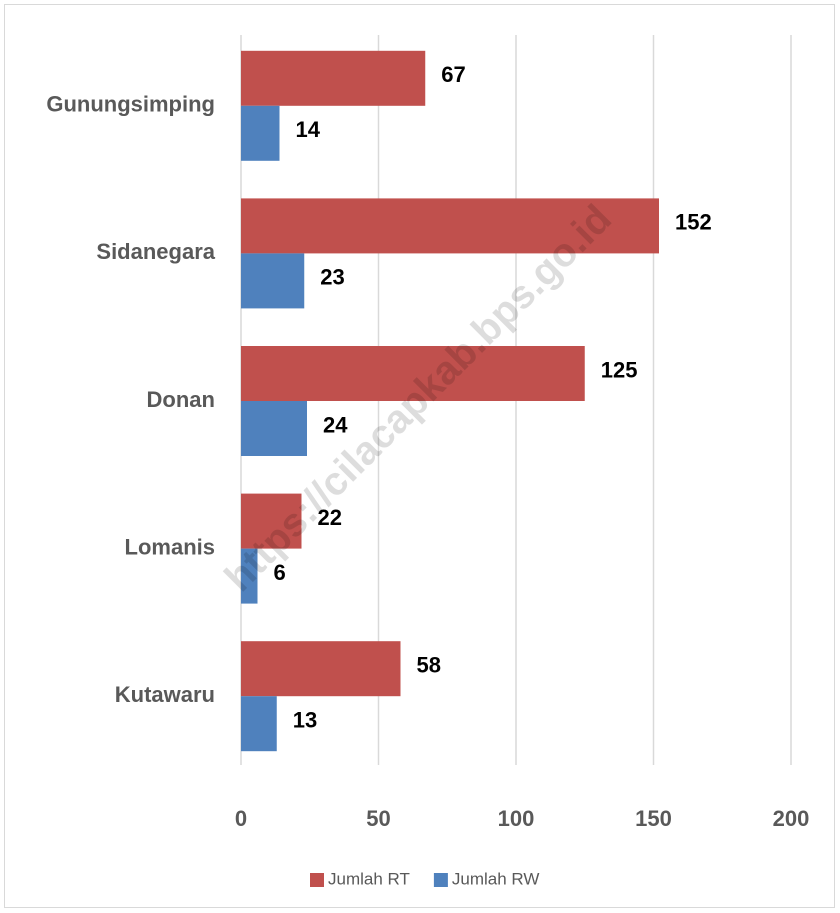  Describe the element at coordinates (453, 74) in the screenshot. I see `data-label: 67` at that location.